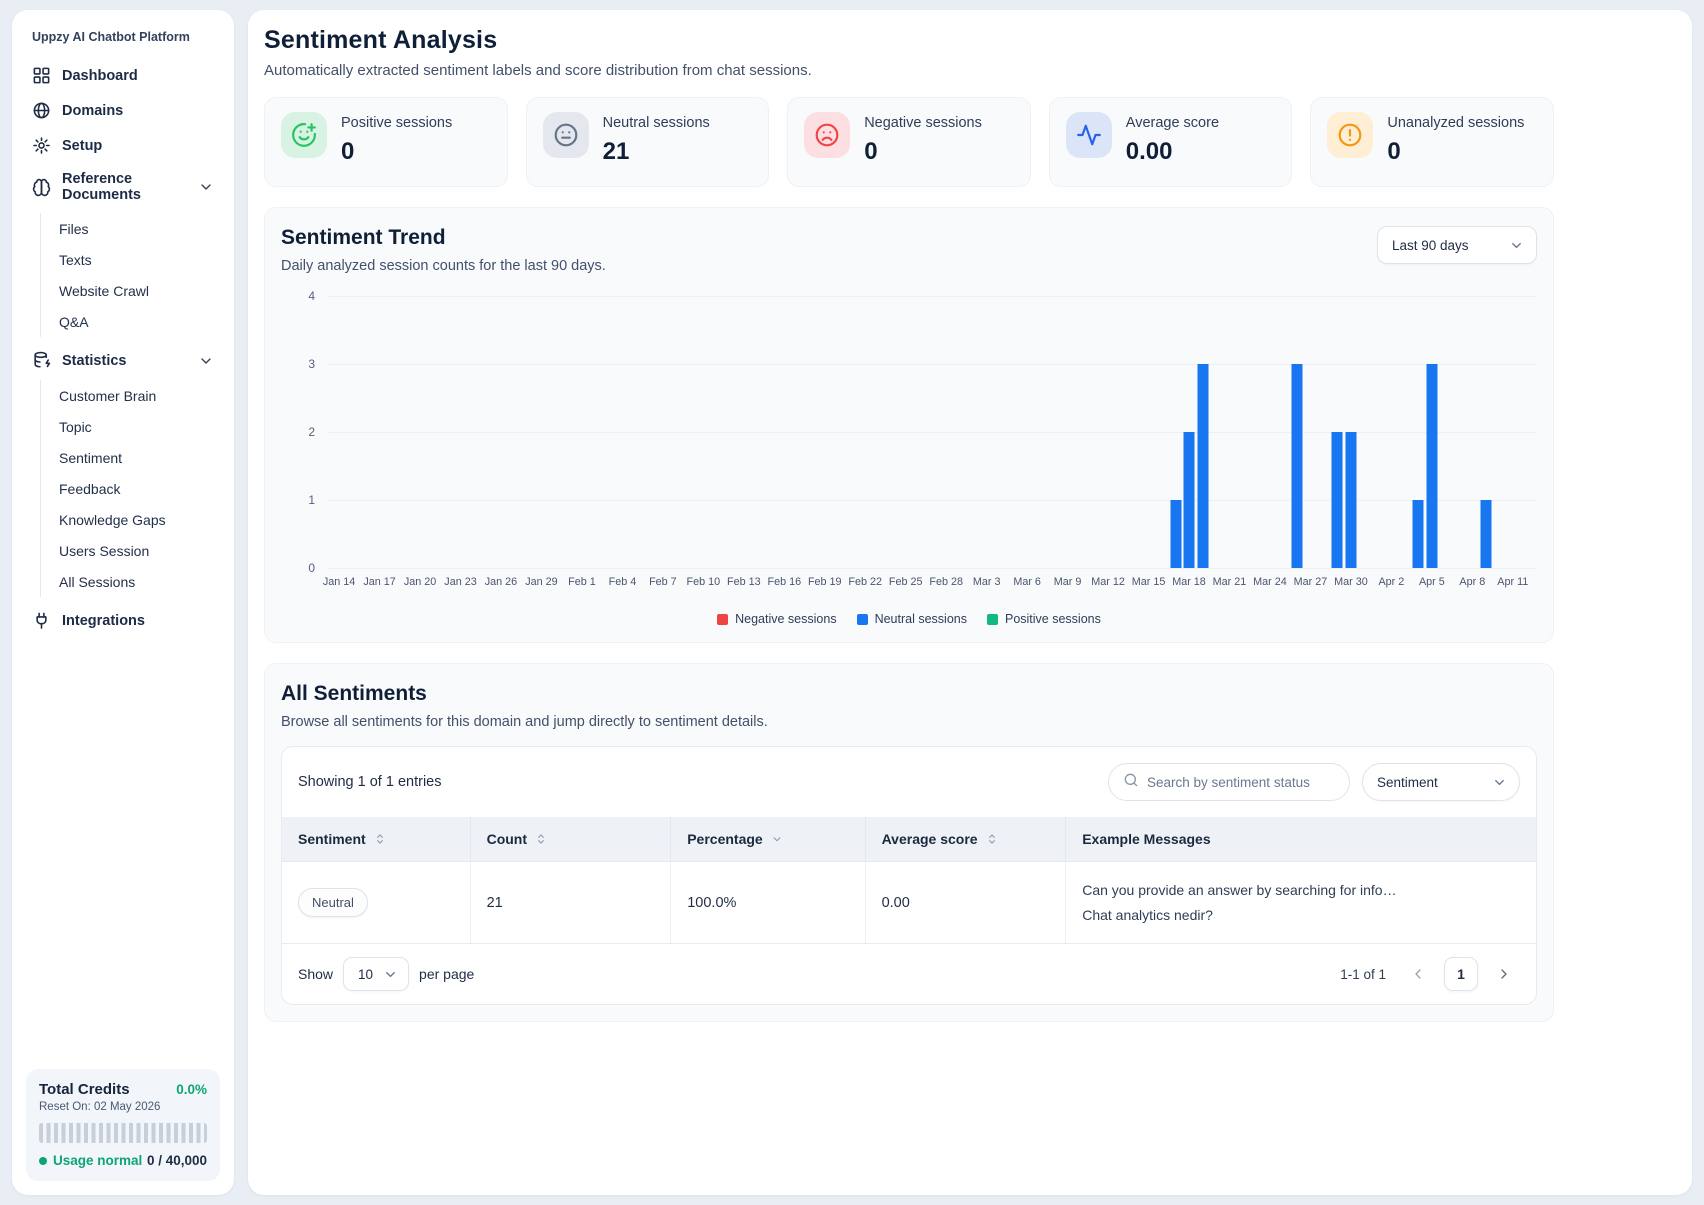  I want to click on sidebar-item-sentiment: Sentiment, so click(91, 457).